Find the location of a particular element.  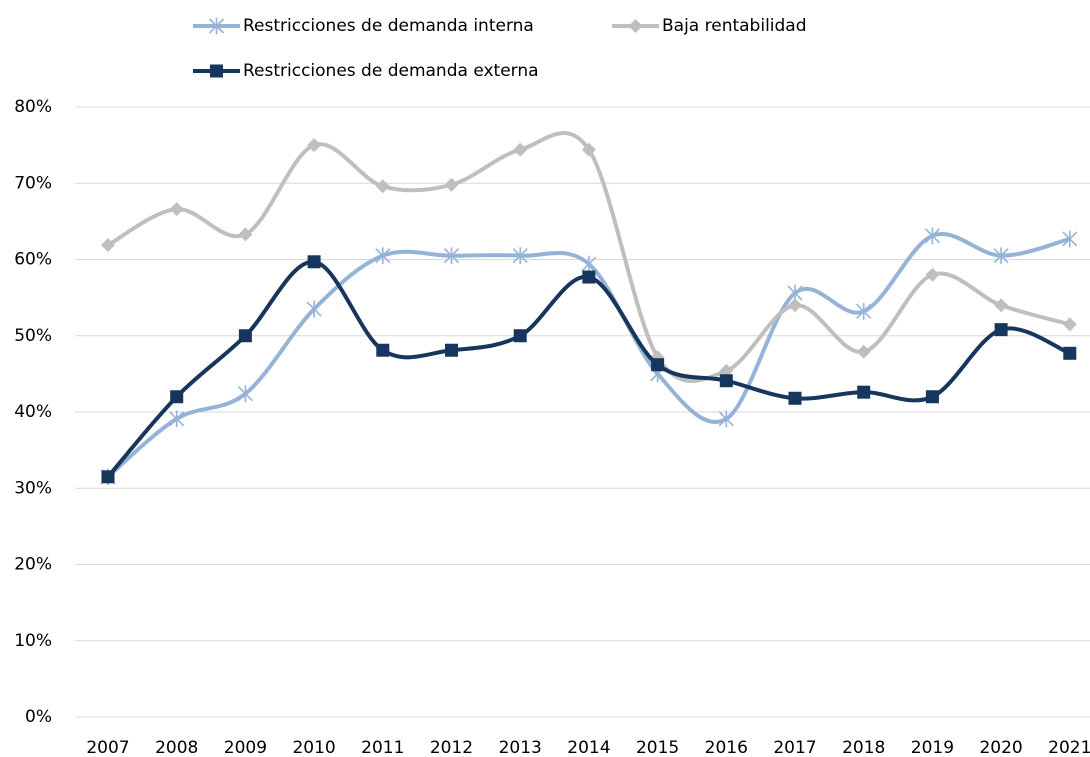

x-tick-label: 2020 is located at coordinates (1000, 747).